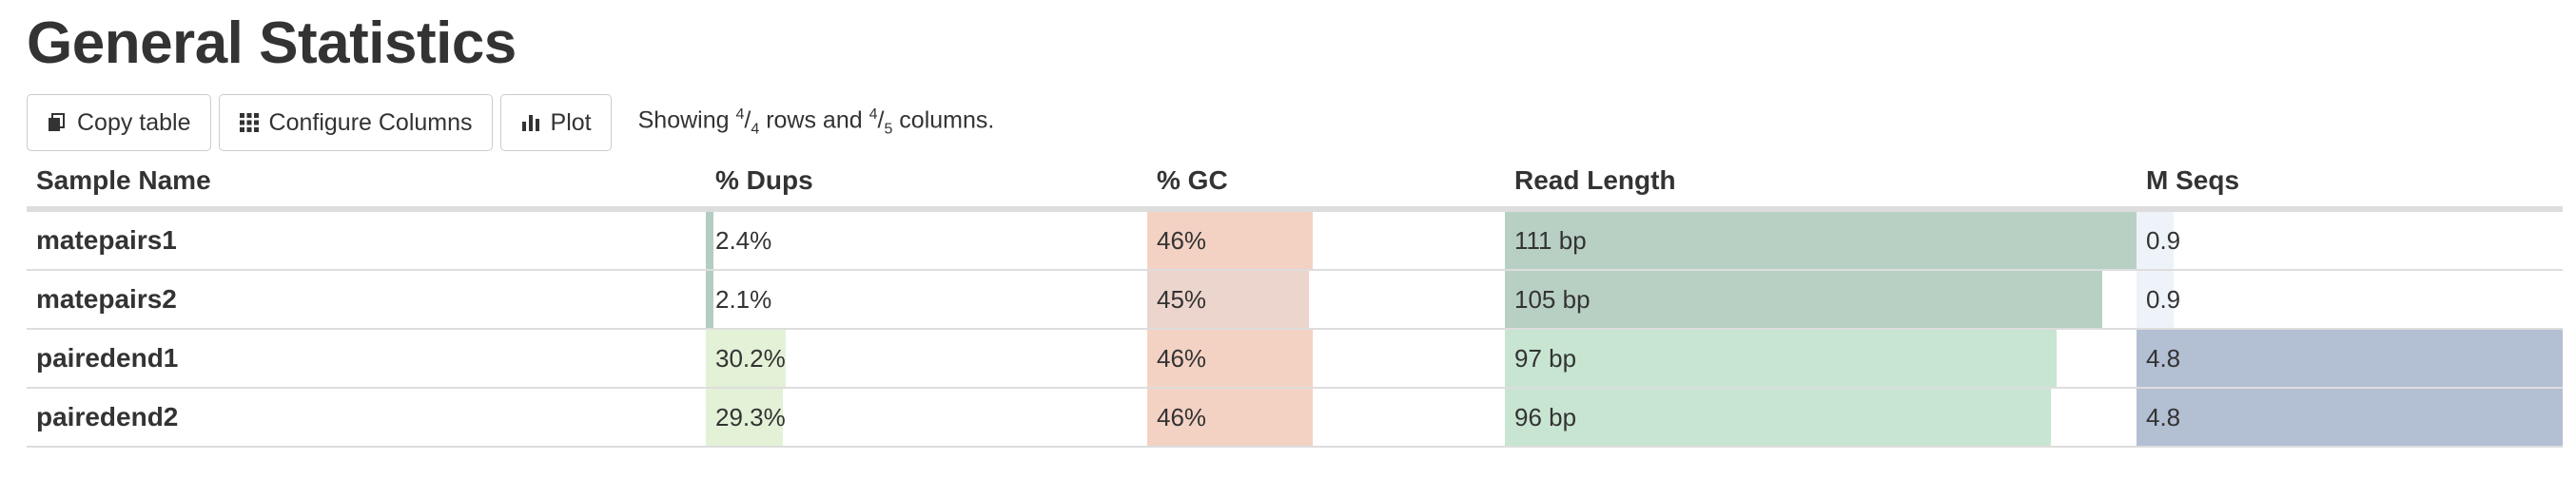  What do you see at coordinates (58, 122) in the screenshot?
I see `copy-icon` at bounding box center [58, 122].